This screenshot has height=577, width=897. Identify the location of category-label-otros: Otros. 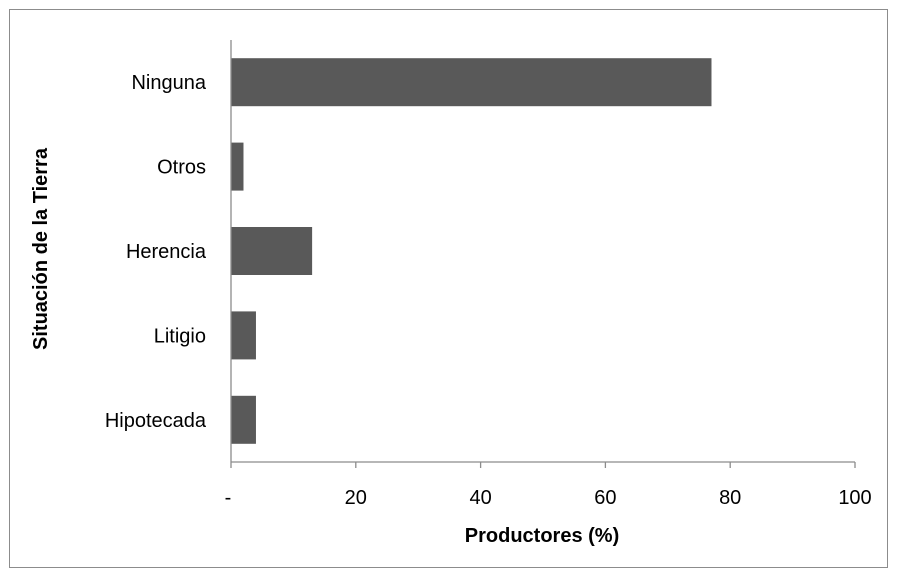
(181, 168).